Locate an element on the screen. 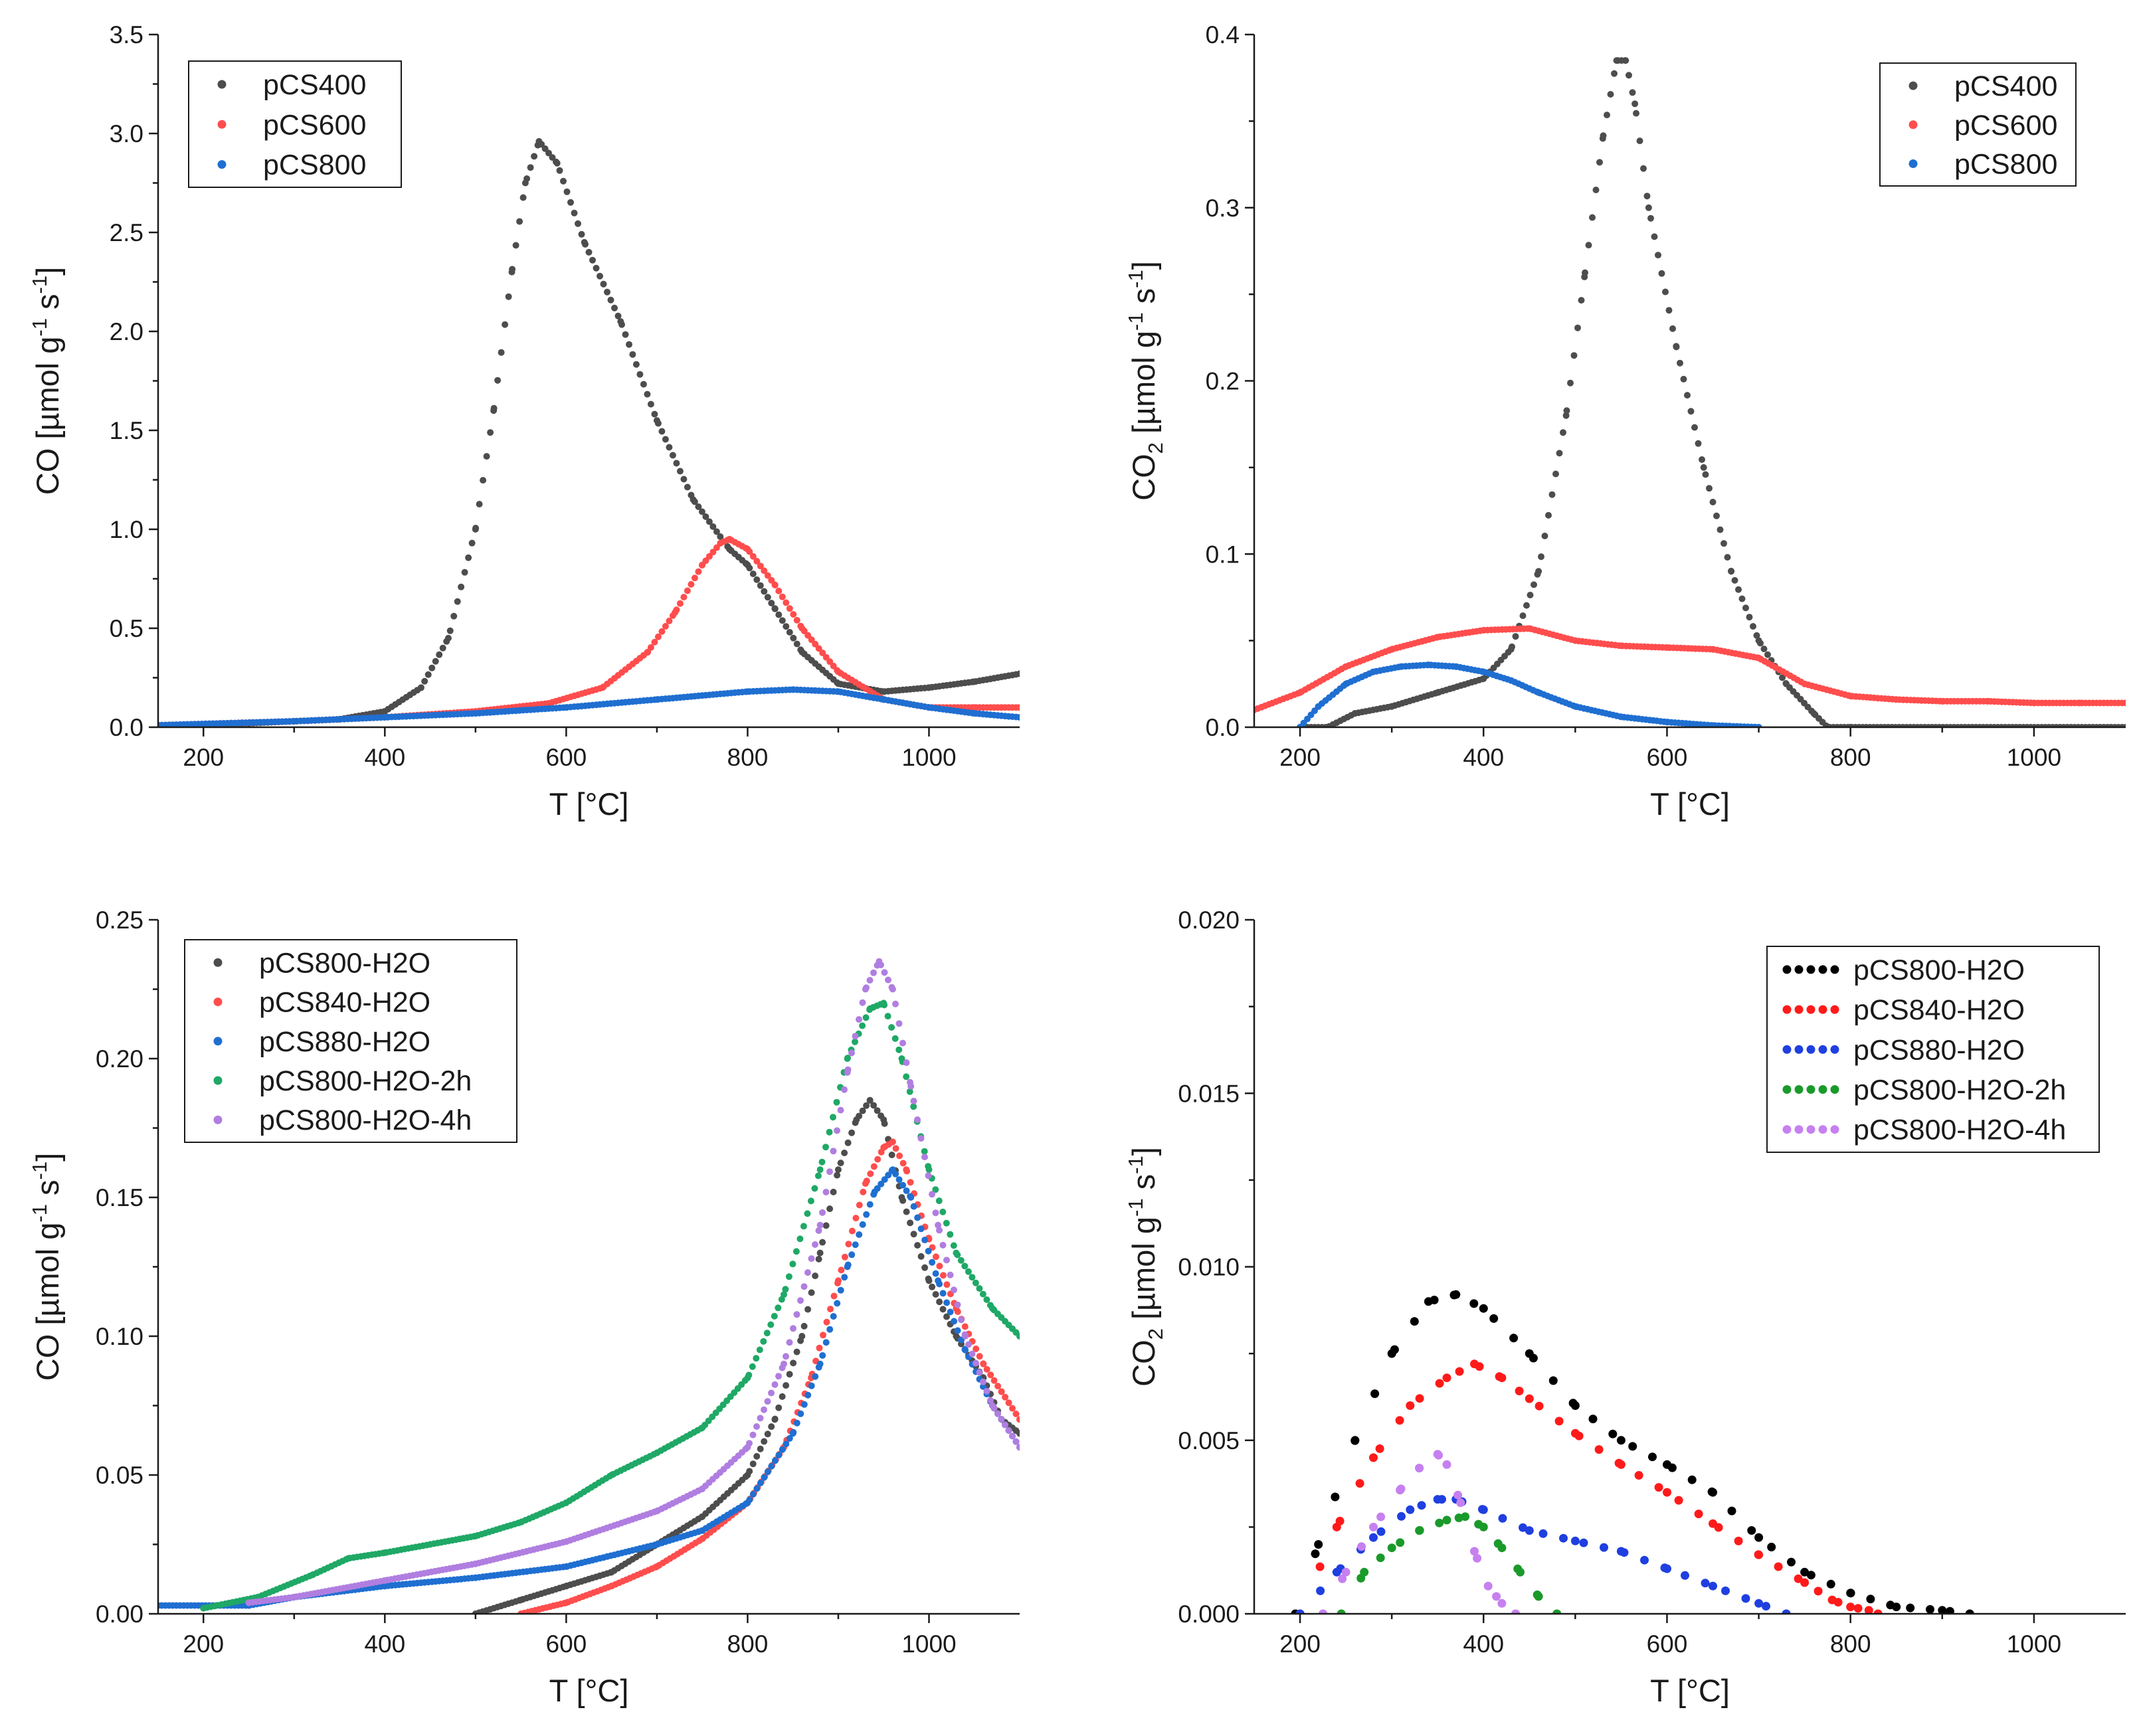 The width and height of the screenshot is (2139, 1736). legend-label: pCS800-H2O is located at coordinates (344, 963).